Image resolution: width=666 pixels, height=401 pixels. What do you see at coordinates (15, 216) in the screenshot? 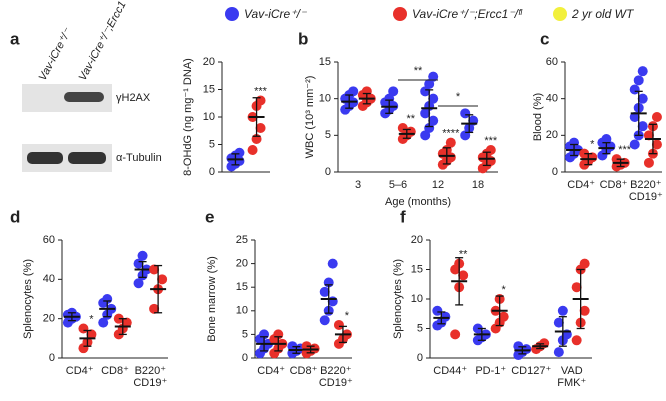
I see `panel-letter: d` at bounding box center [15, 216].